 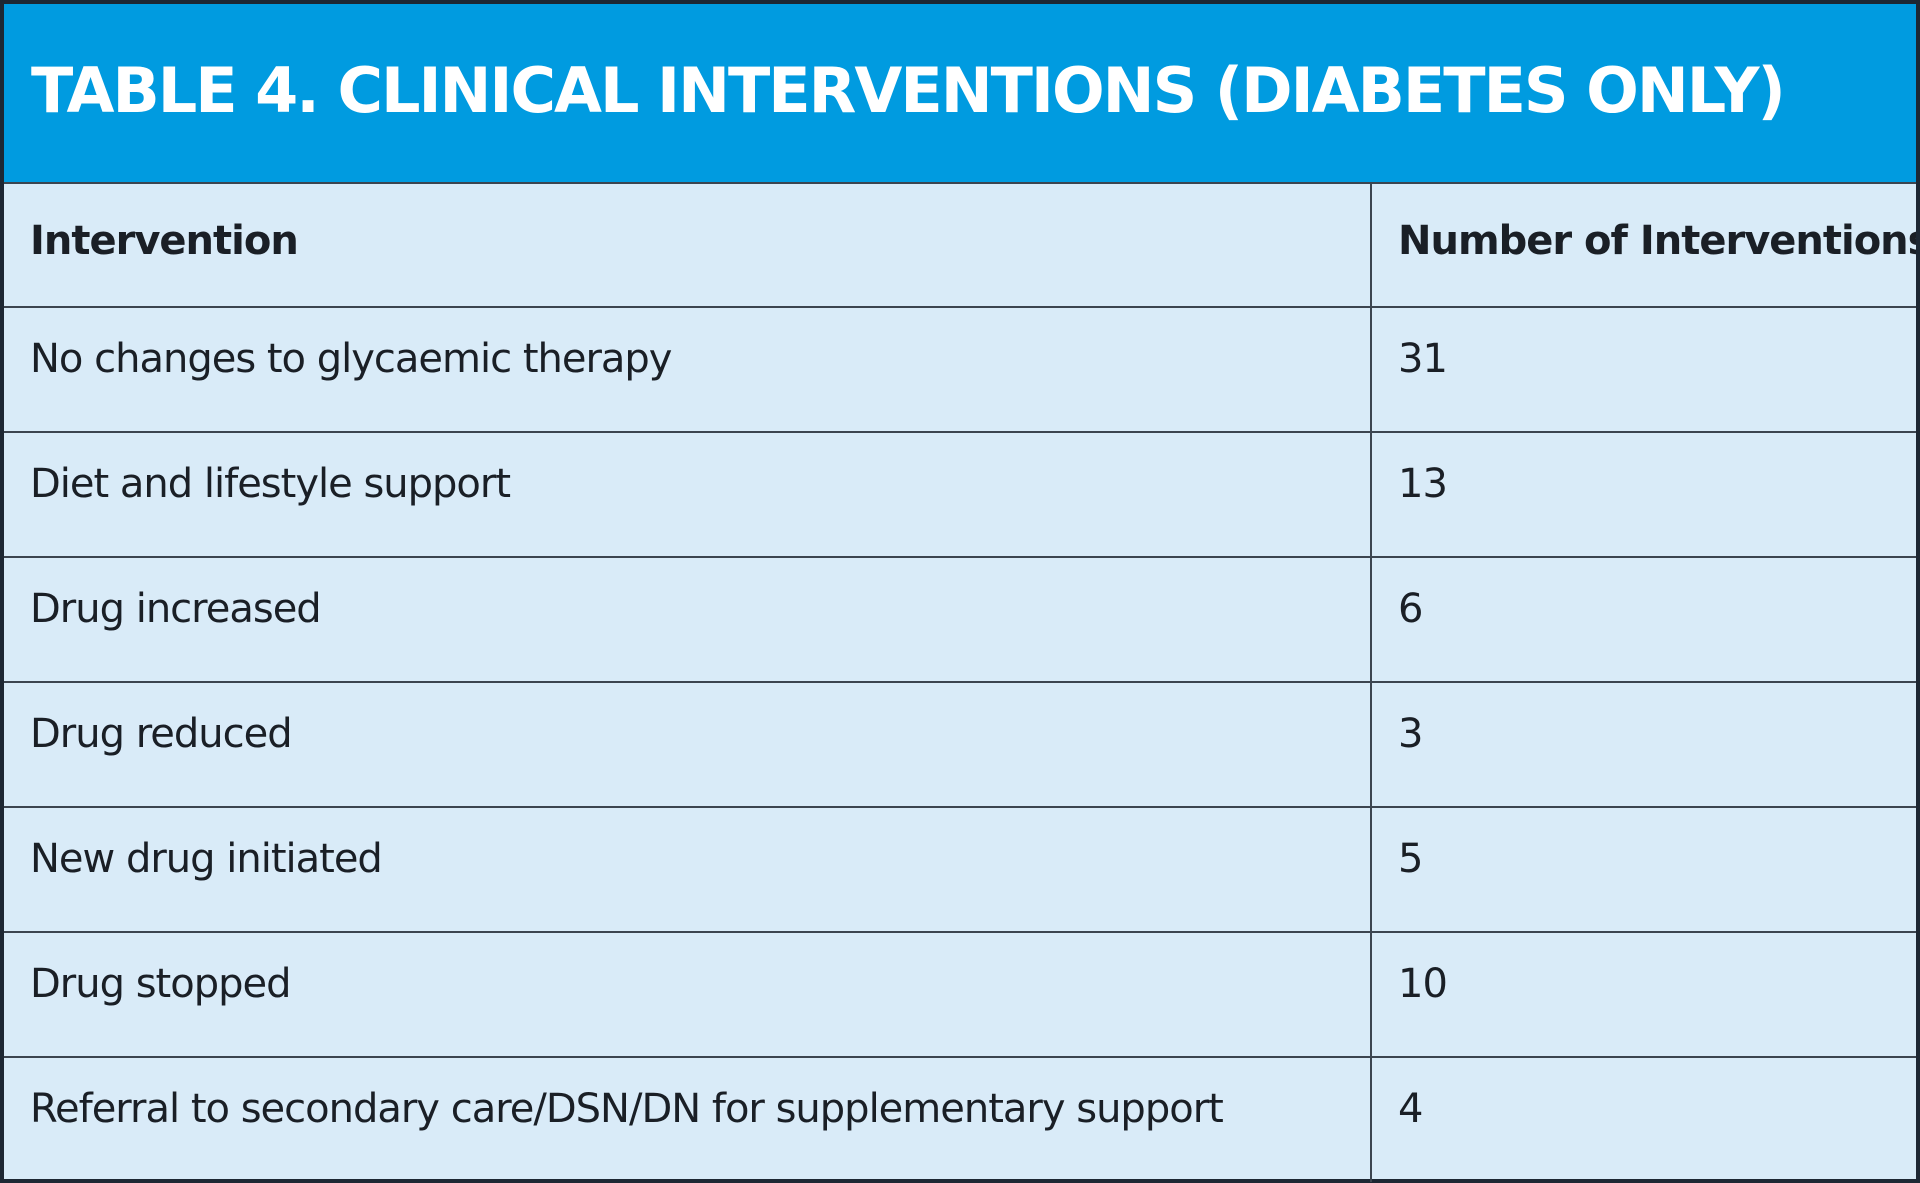 I want to click on column-header-intervention: Intervention, so click(x=688, y=246).